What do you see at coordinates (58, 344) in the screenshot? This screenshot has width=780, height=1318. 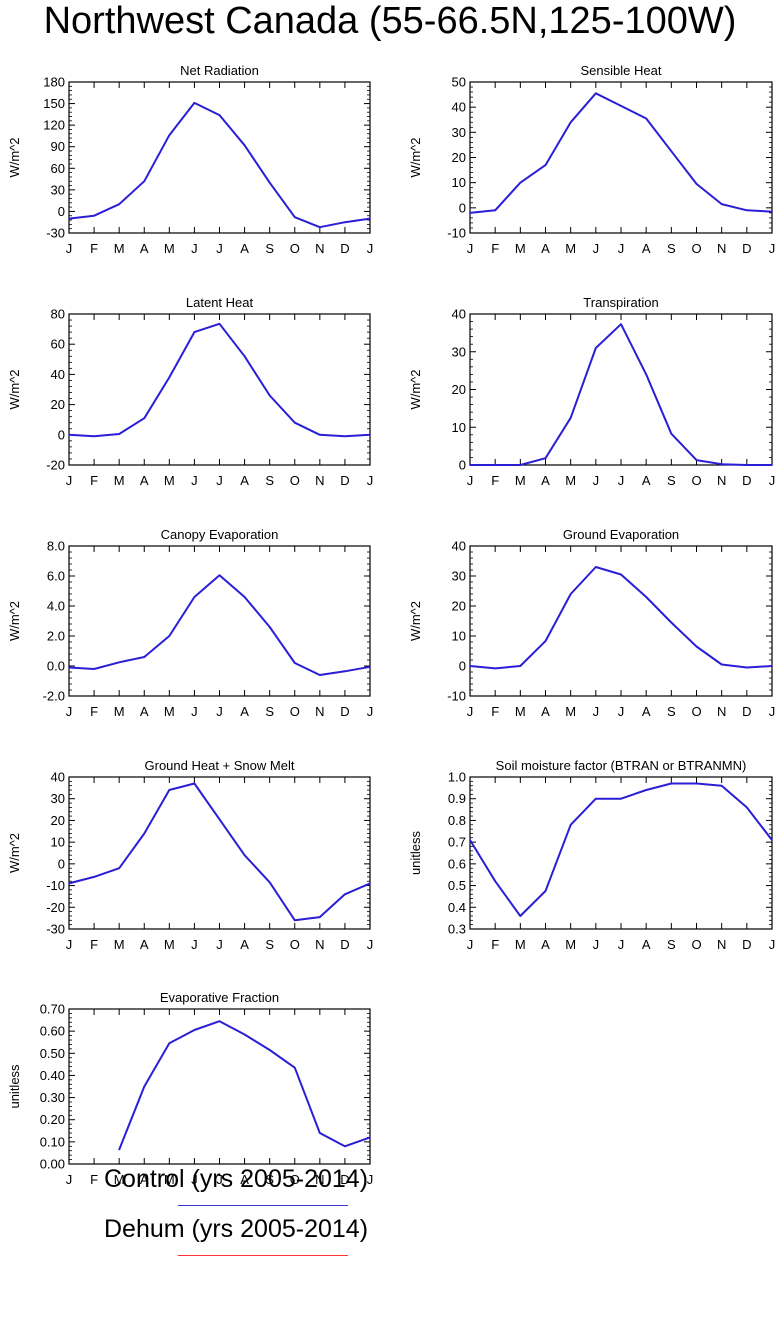 I see `y-tick-label: 60` at bounding box center [58, 344].